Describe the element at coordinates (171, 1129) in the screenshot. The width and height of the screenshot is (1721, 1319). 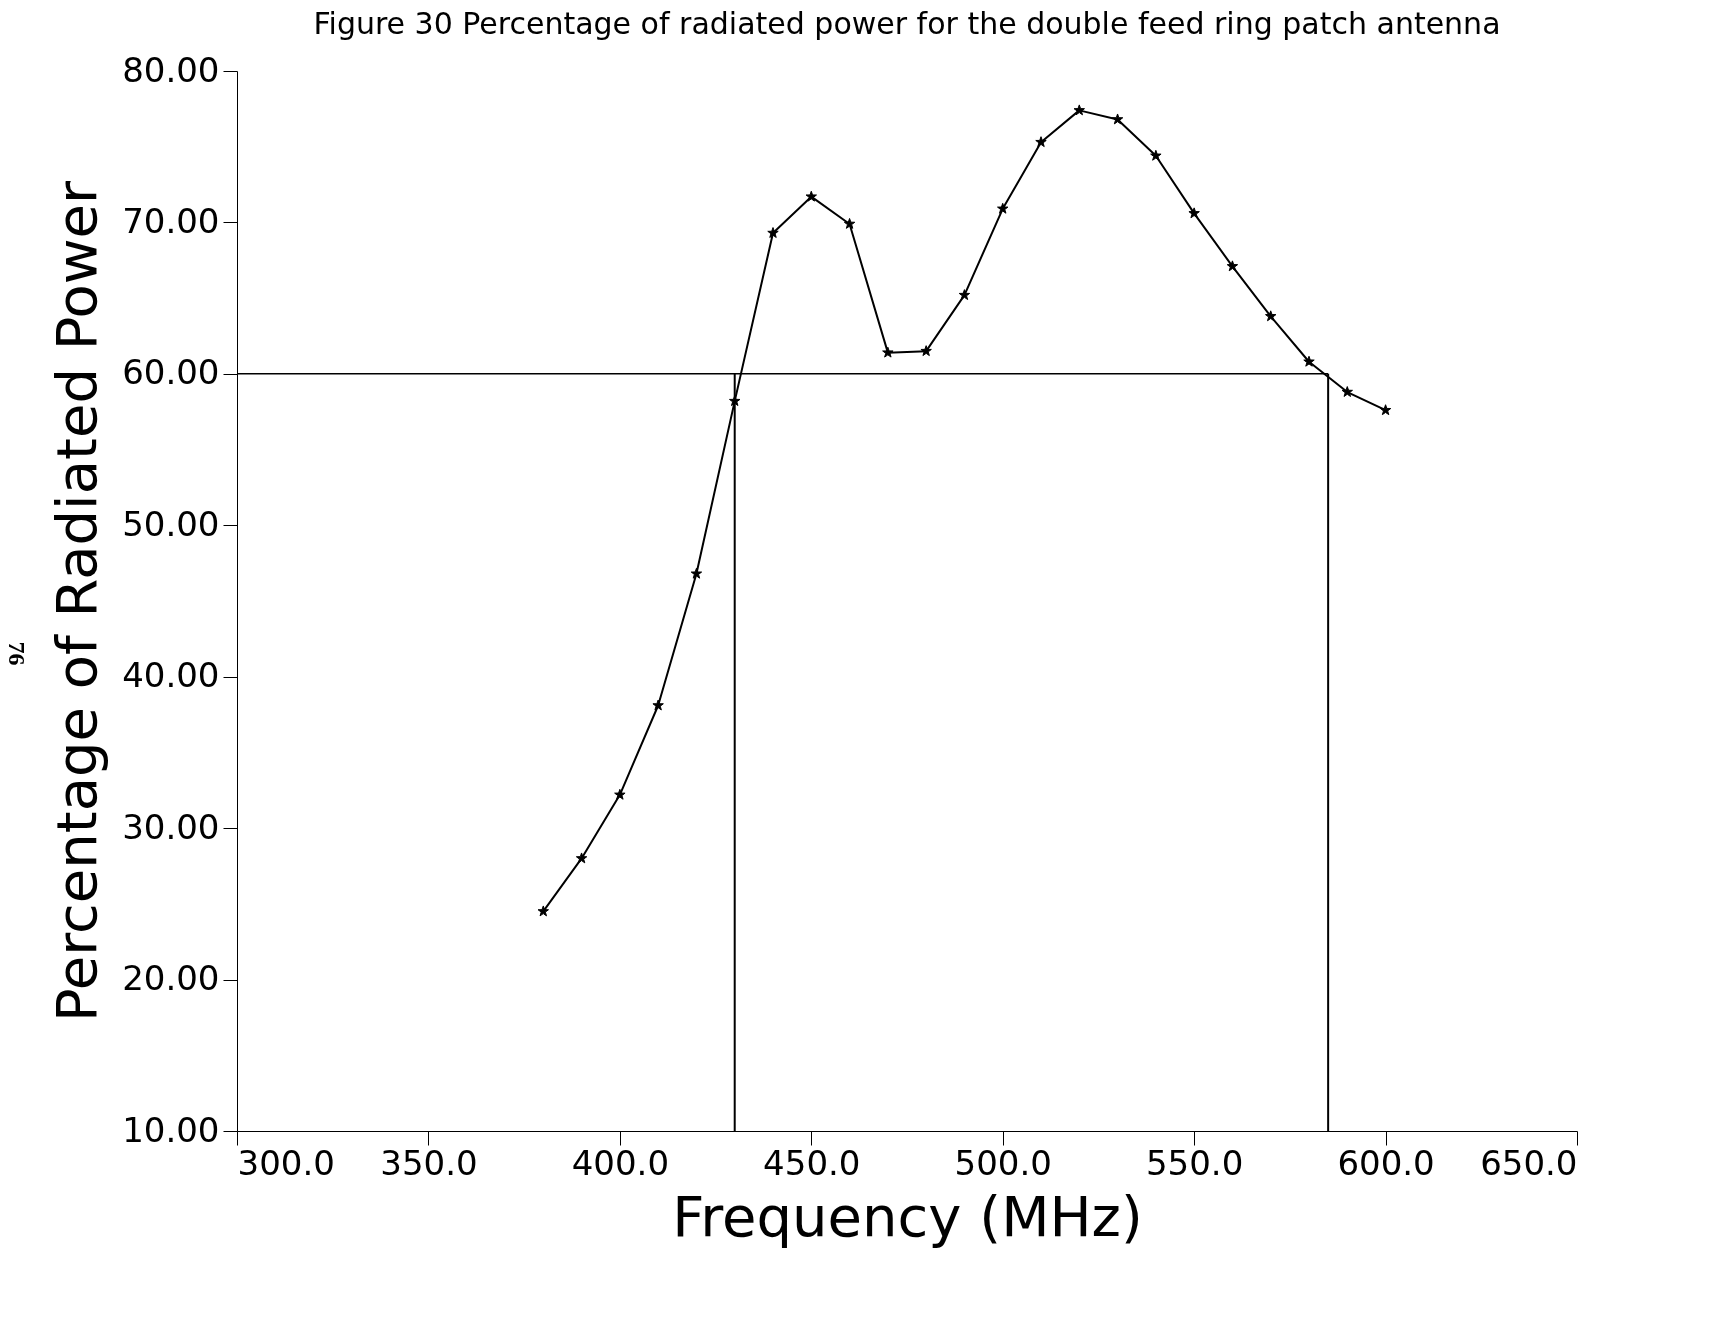
I see `y-tick-label: 10.00` at that location.